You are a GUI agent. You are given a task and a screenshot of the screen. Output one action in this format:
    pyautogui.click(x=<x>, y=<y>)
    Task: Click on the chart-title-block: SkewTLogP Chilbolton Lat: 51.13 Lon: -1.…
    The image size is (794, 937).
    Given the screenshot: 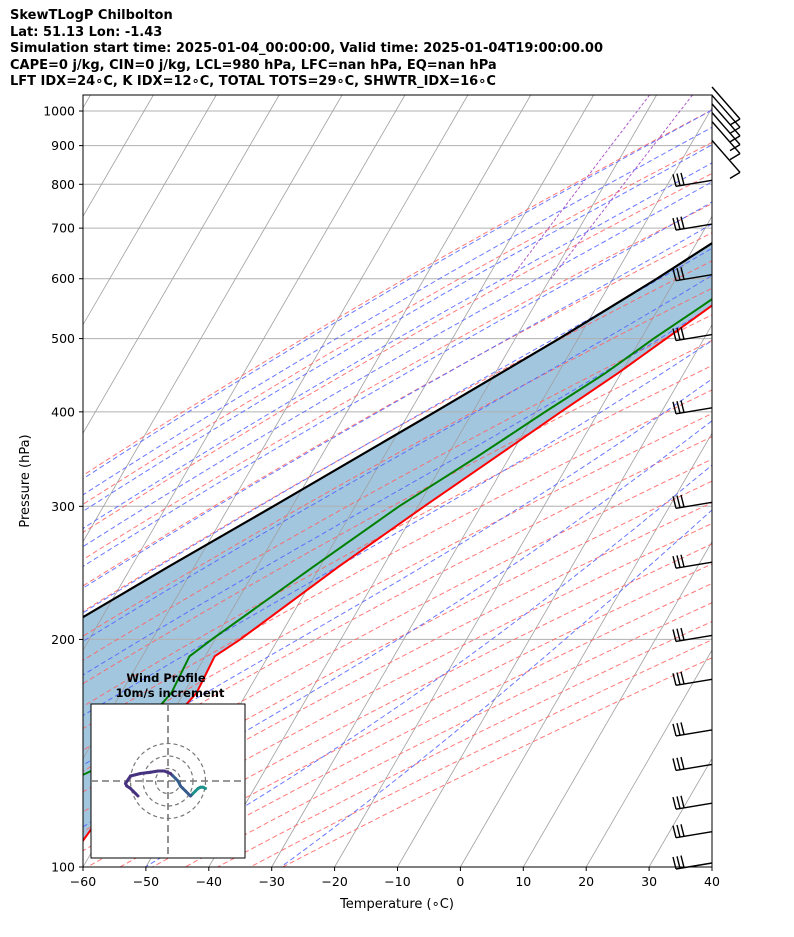 What is the action you would take?
    pyautogui.click(x=306, y=49)
    